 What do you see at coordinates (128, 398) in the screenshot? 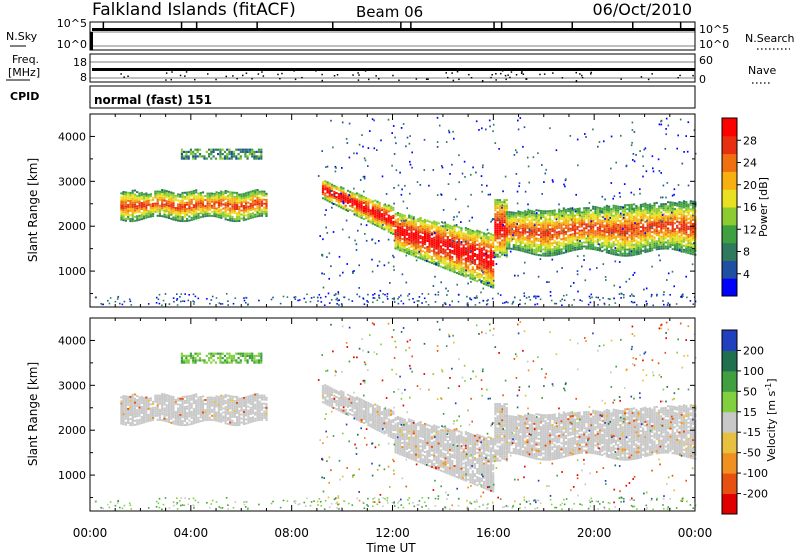
I see `velocity-echo-cell` at bounding box center [128, 398].